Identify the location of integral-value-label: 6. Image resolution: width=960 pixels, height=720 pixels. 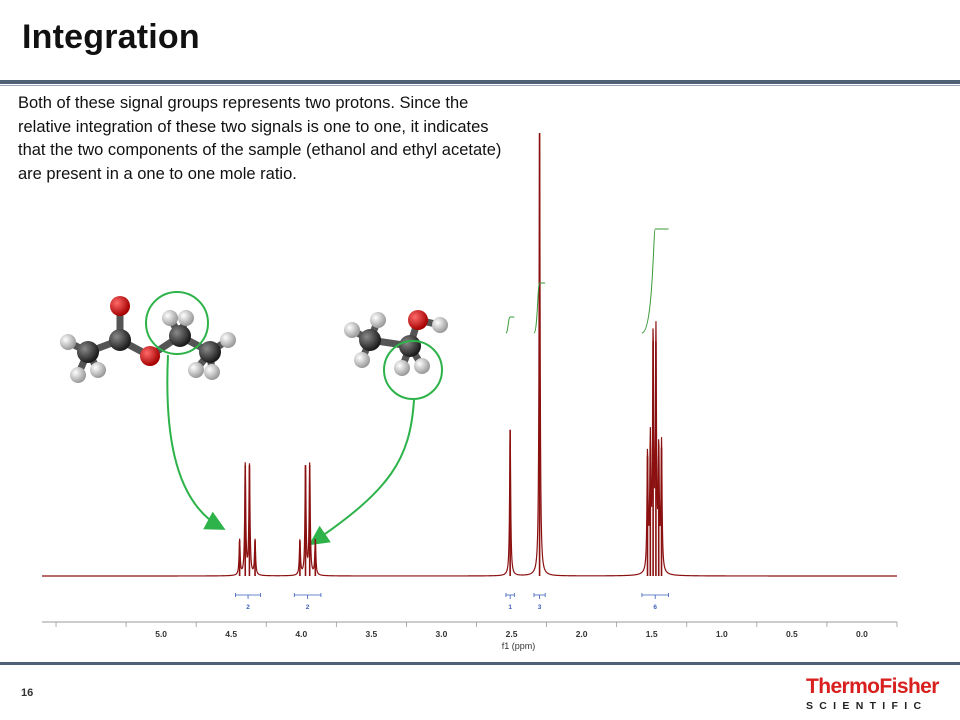
(655, 607).